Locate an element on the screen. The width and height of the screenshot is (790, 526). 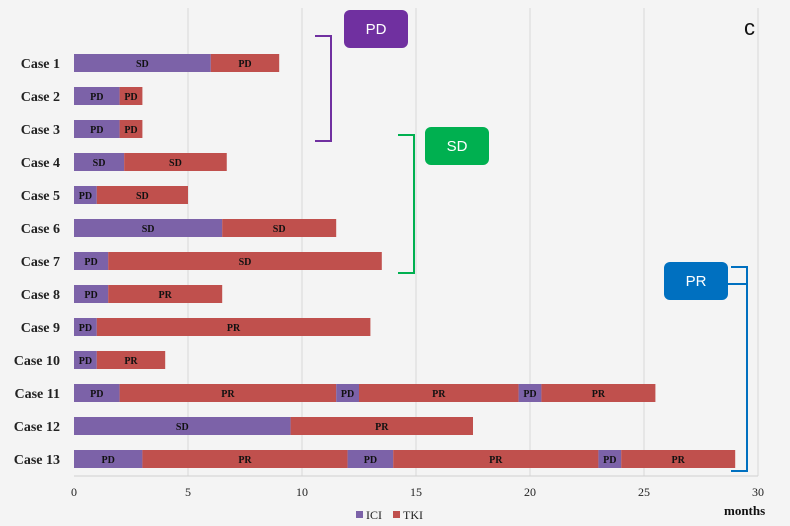
legend: ICI TKI is located at coordinates (389, 515).